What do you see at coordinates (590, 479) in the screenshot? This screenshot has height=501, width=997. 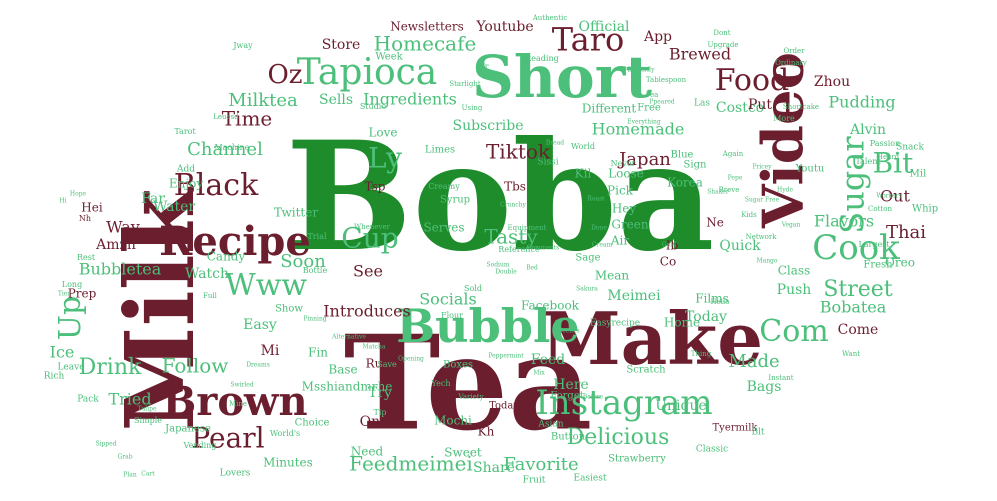 I see `word-easiest: Easiest` at bounding box center [590, 479].